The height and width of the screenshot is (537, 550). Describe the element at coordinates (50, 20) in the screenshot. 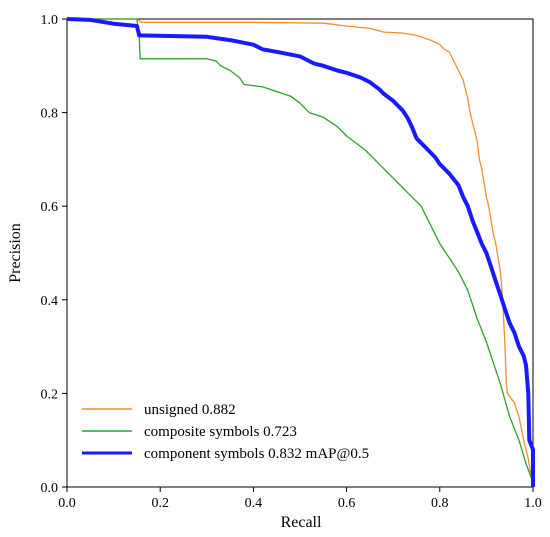

I see `y-tick-label: 1.0` at that location.